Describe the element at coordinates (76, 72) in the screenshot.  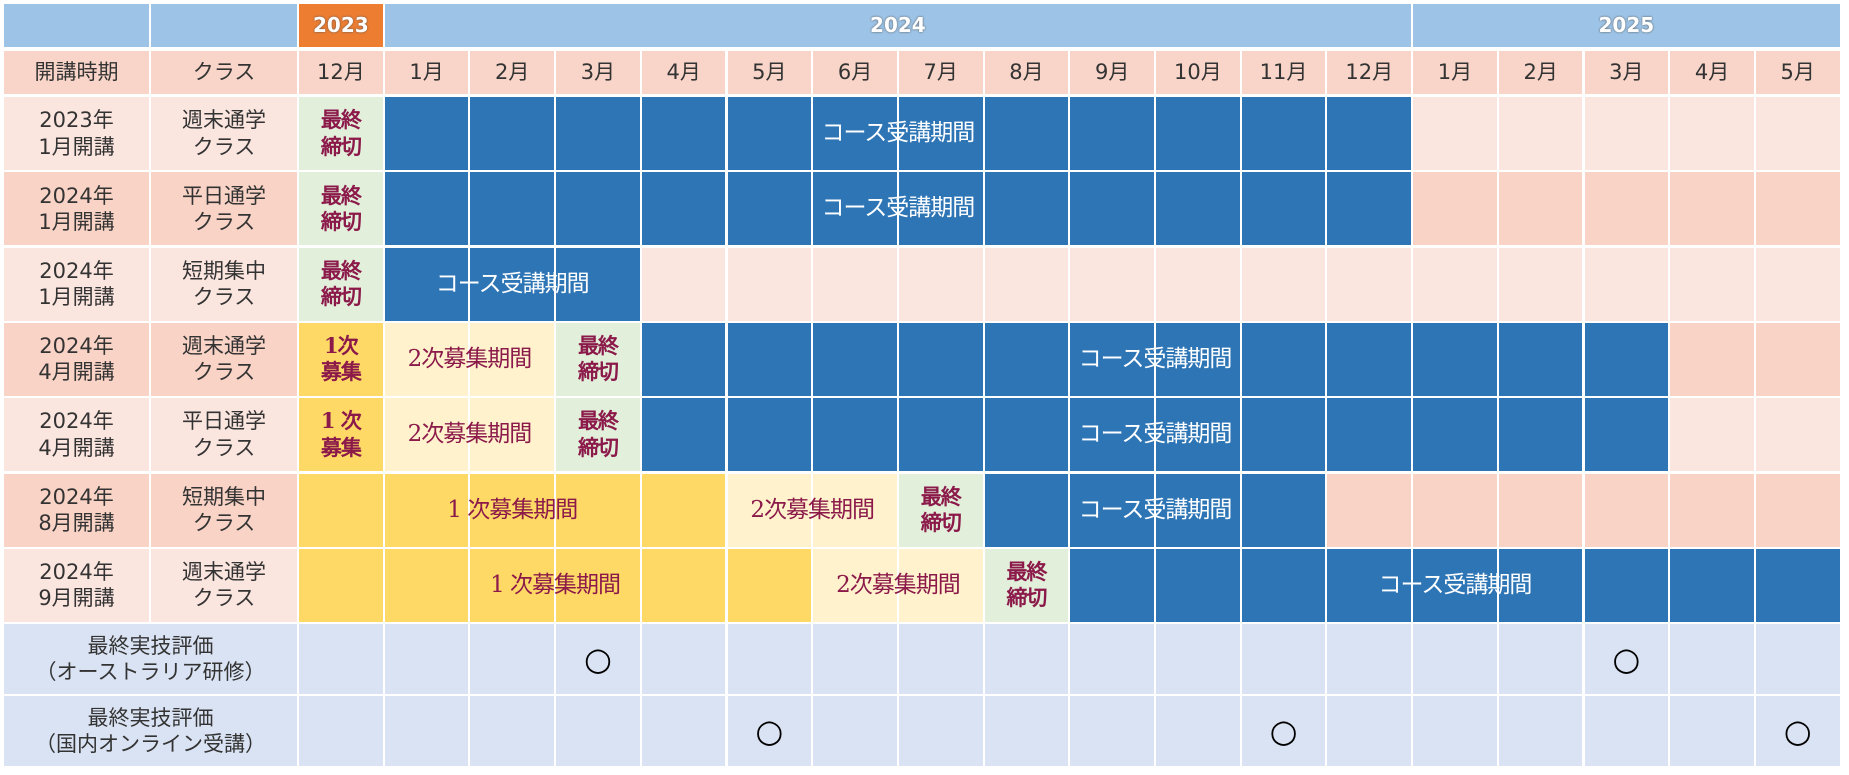
I see `column-header: 開講時期` at that location.